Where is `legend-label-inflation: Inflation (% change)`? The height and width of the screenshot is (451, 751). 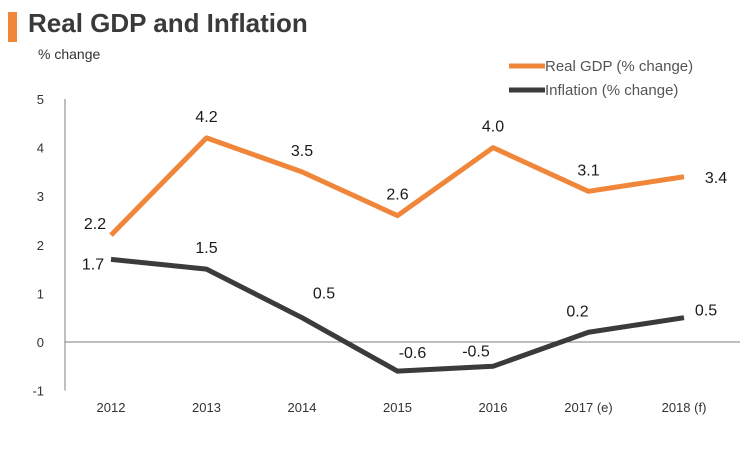 legend-label-inflation: Inflation (% change) is located at coordinates (611, 90).